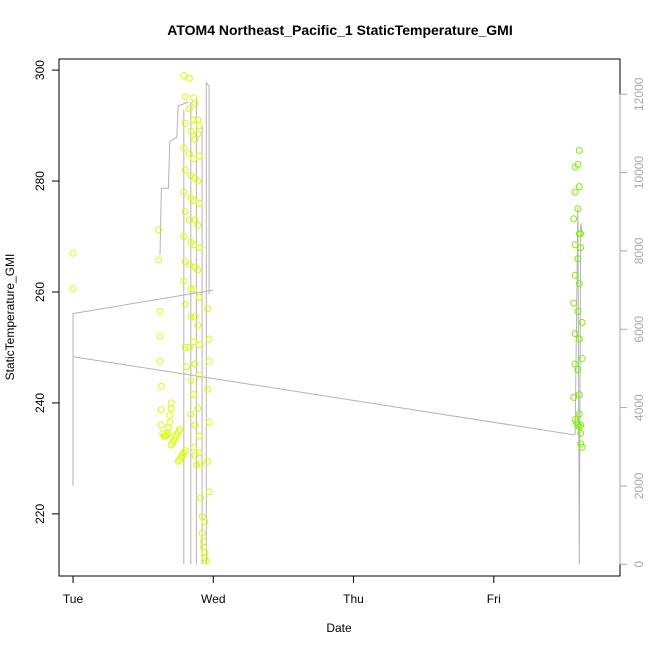 The width and height of the screenshot is (650, 650). I want to click on y2-tick-label: 4000, so click(639, 407).